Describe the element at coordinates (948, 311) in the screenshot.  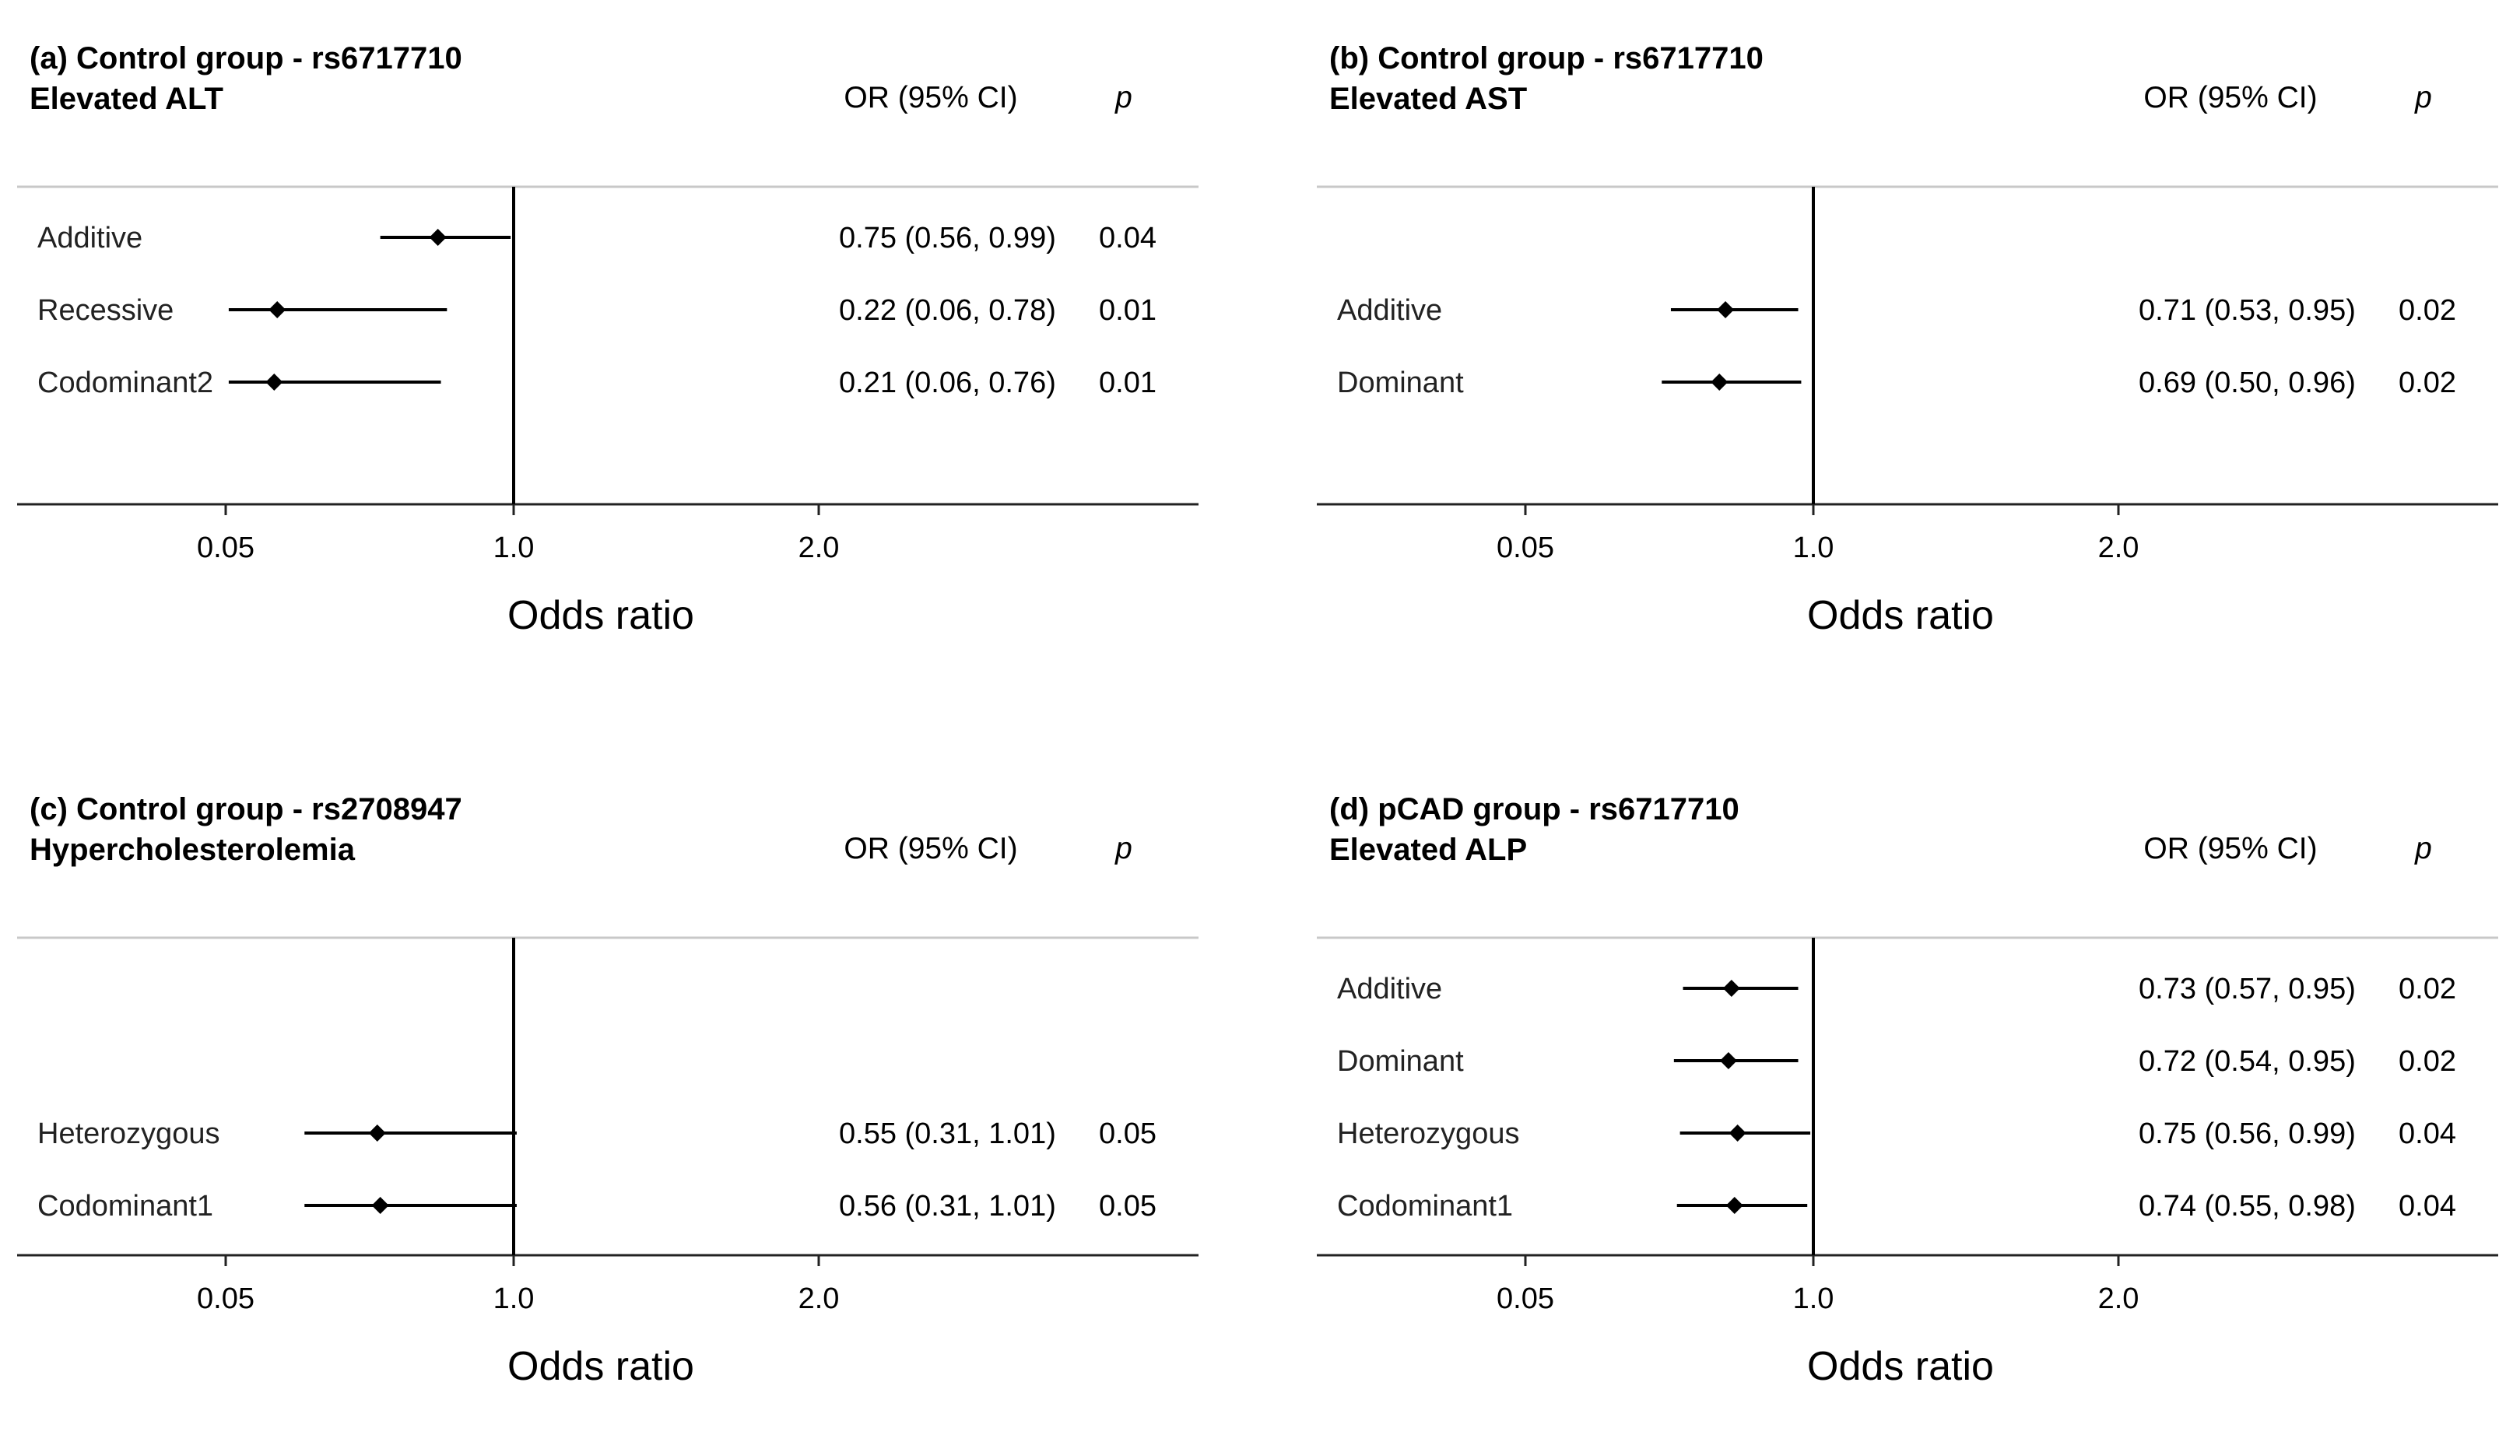
I see `or-ci-value: 0.22 (0.06, 0.78)` at that location.